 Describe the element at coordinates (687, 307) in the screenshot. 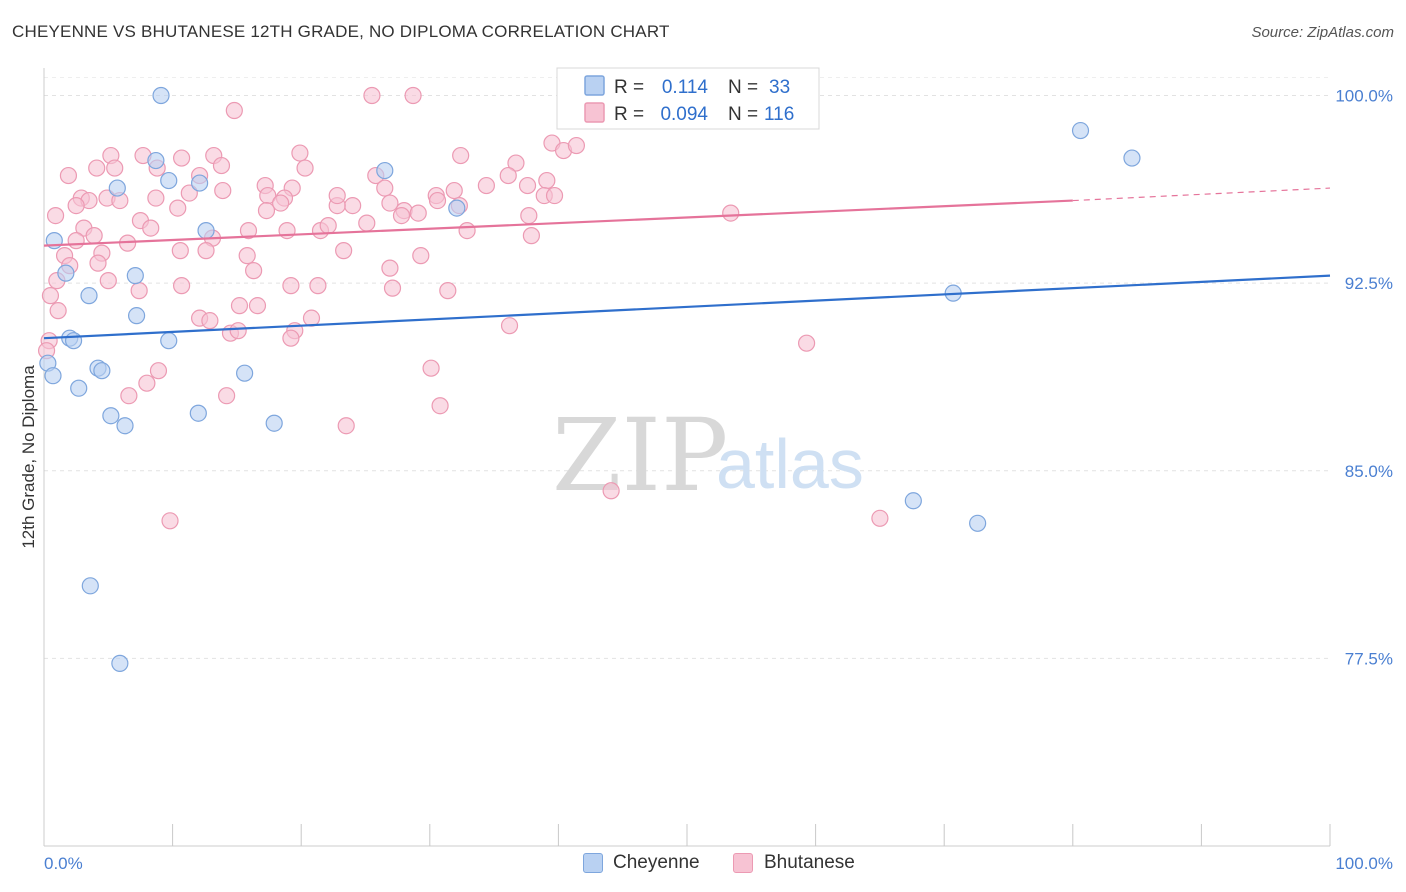

I see `cheyenne-trend-line` at that location.